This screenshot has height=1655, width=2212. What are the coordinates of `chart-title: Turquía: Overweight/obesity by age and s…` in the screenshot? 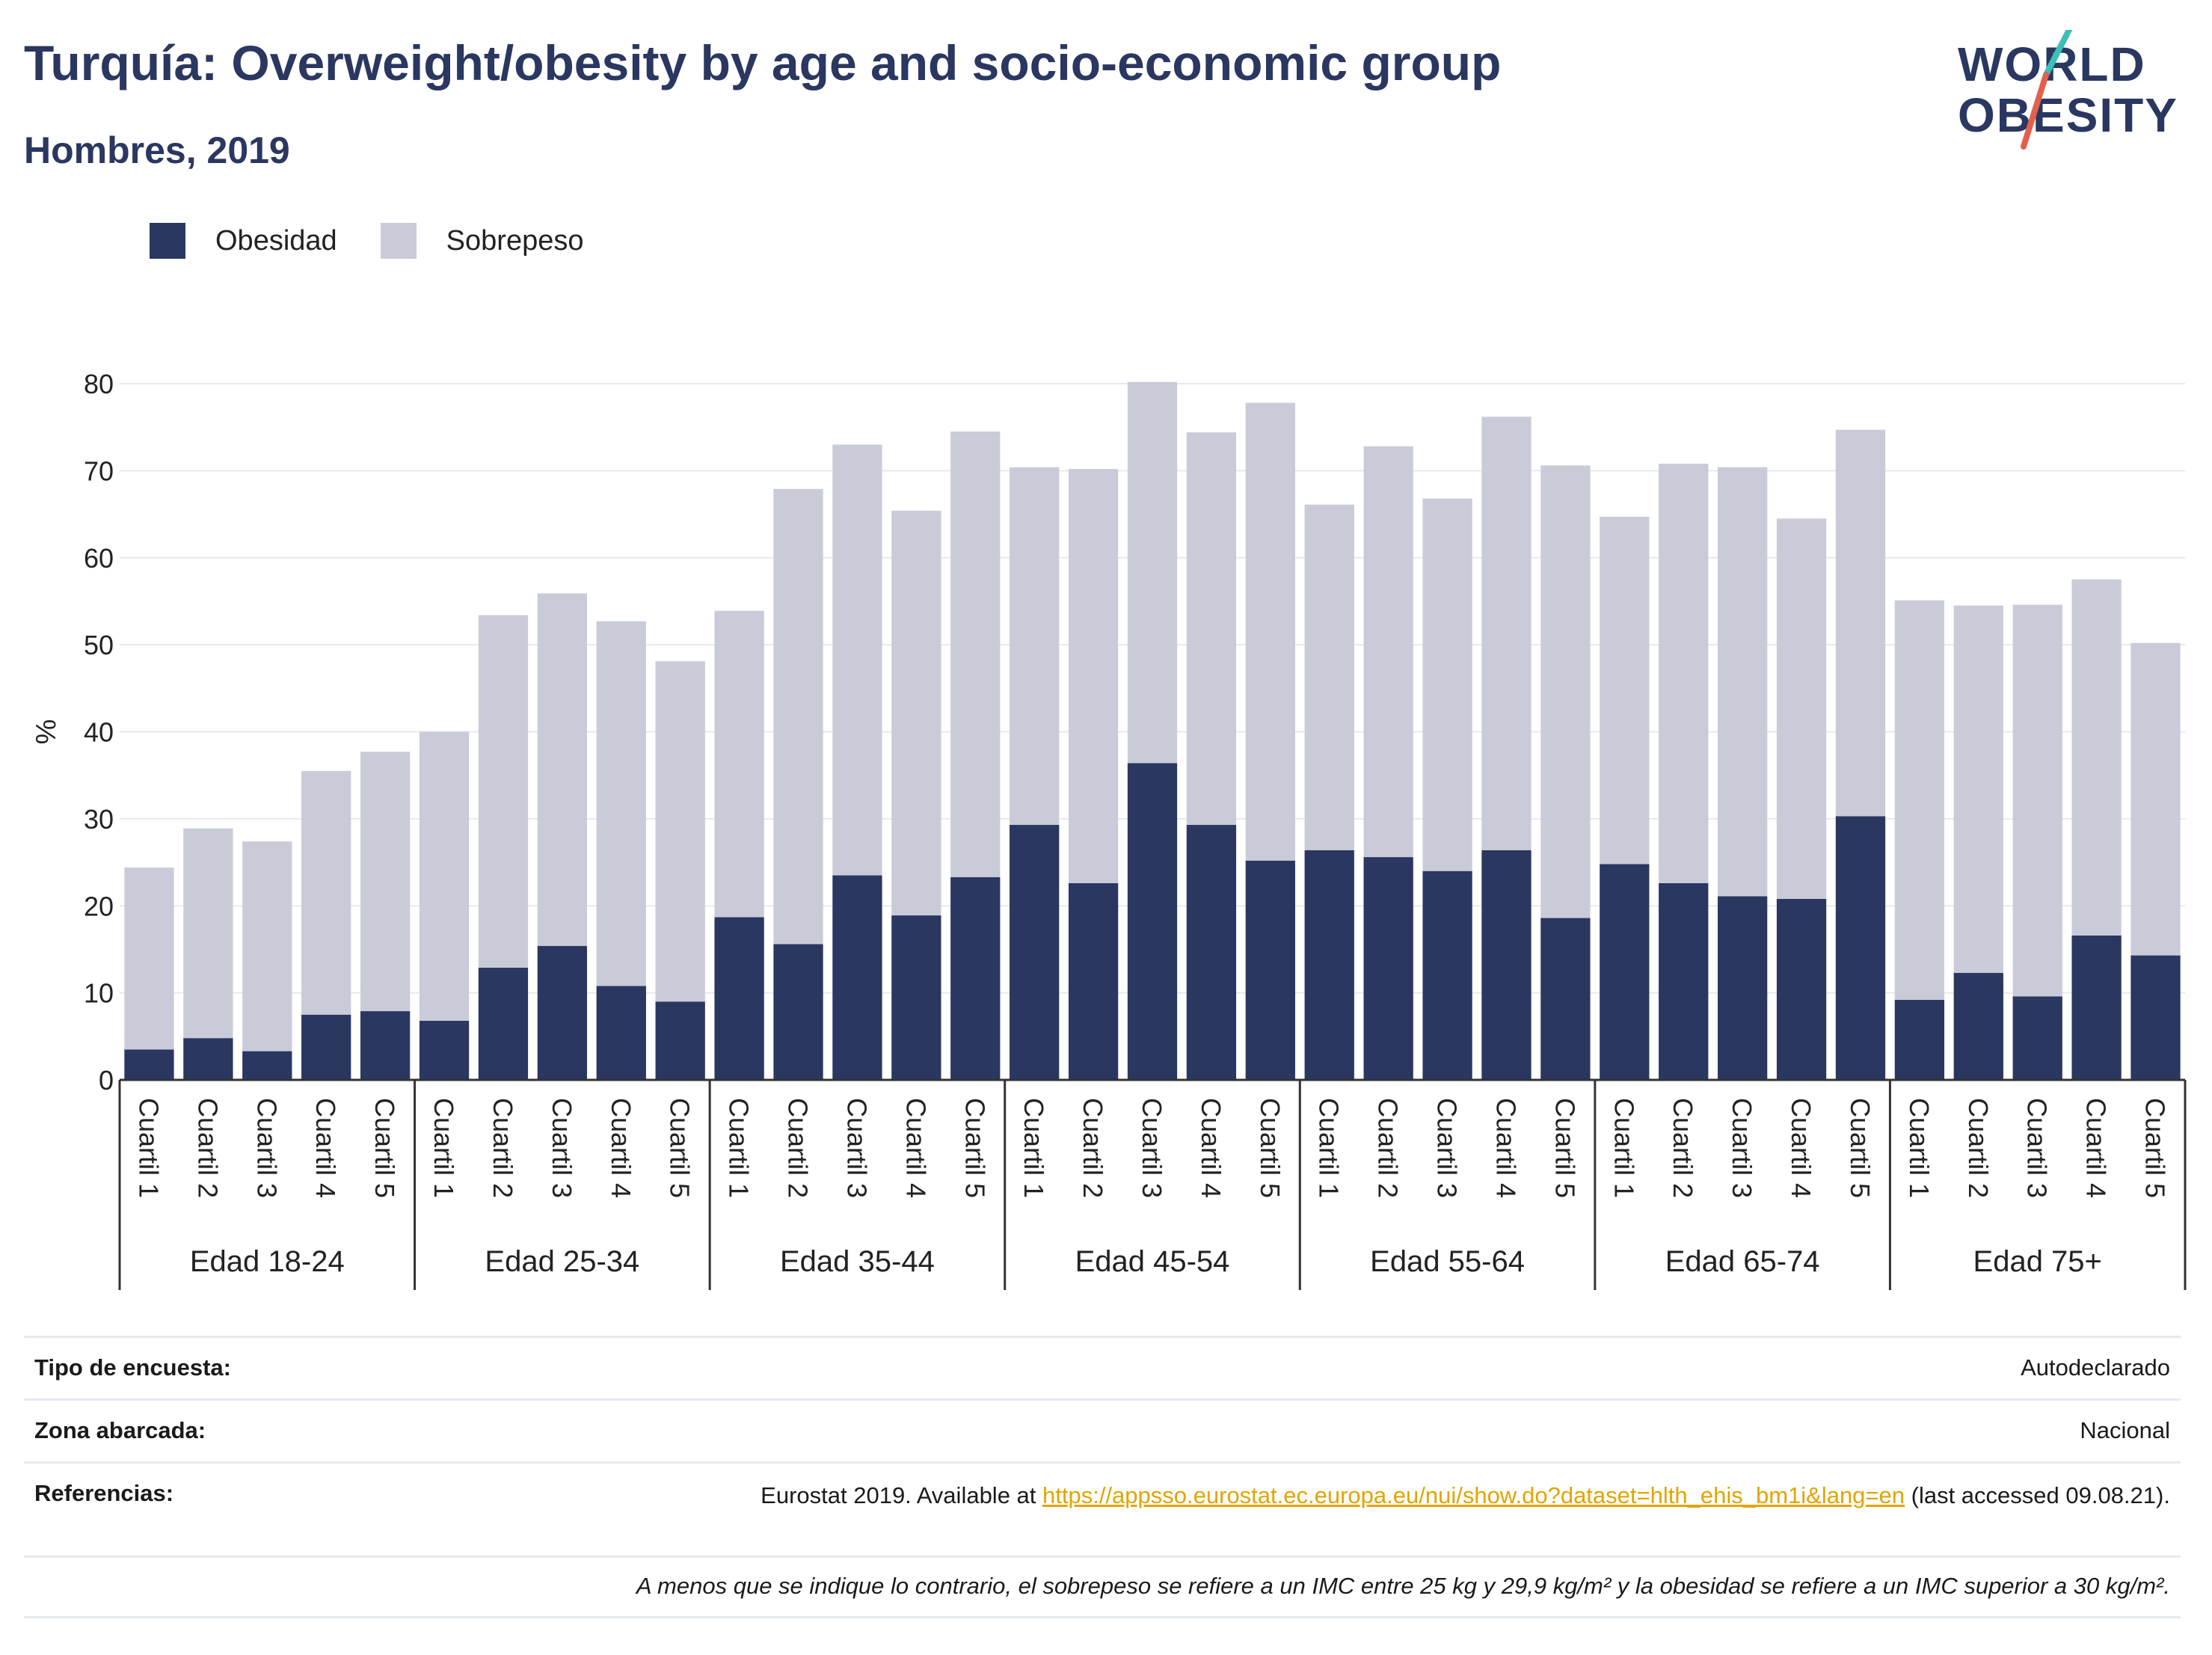 It's located at (763, 62).